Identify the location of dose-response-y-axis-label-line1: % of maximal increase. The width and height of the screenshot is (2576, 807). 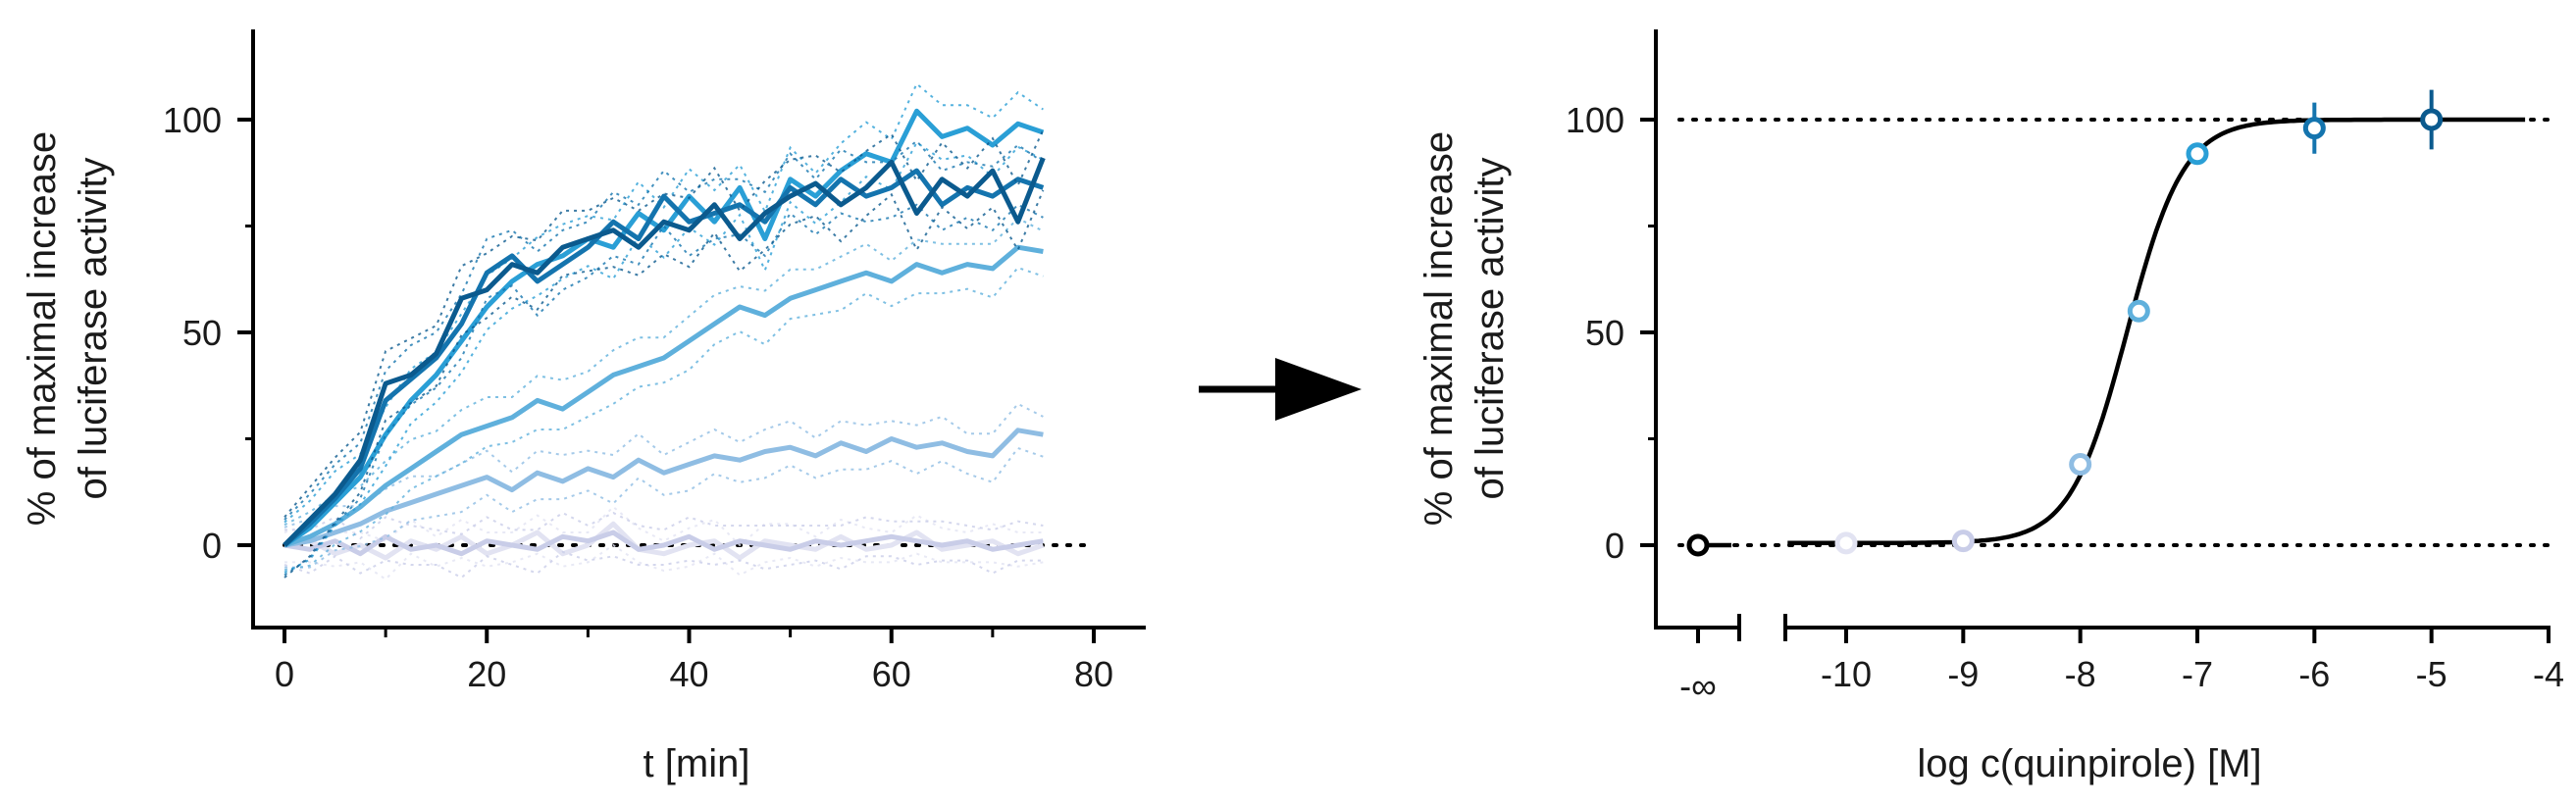
(1439, 328).